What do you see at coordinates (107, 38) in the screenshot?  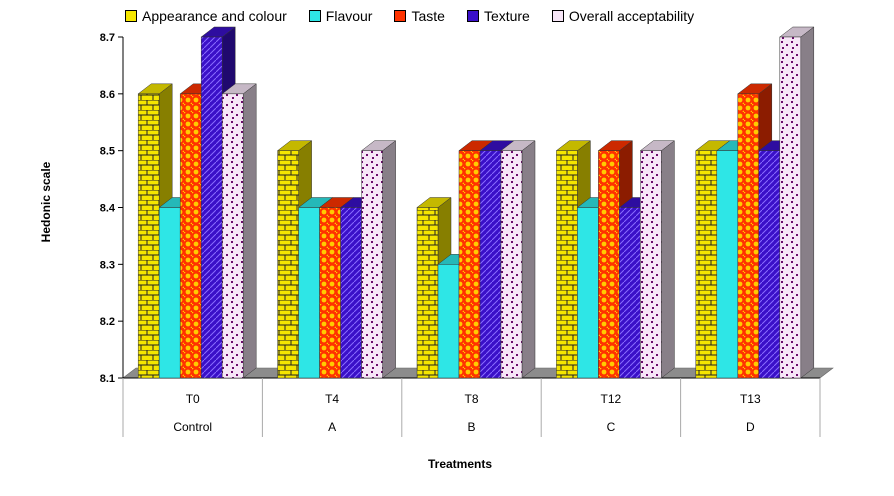 I see `y-tick-label: 8.7` at bounding box center [107, 38].